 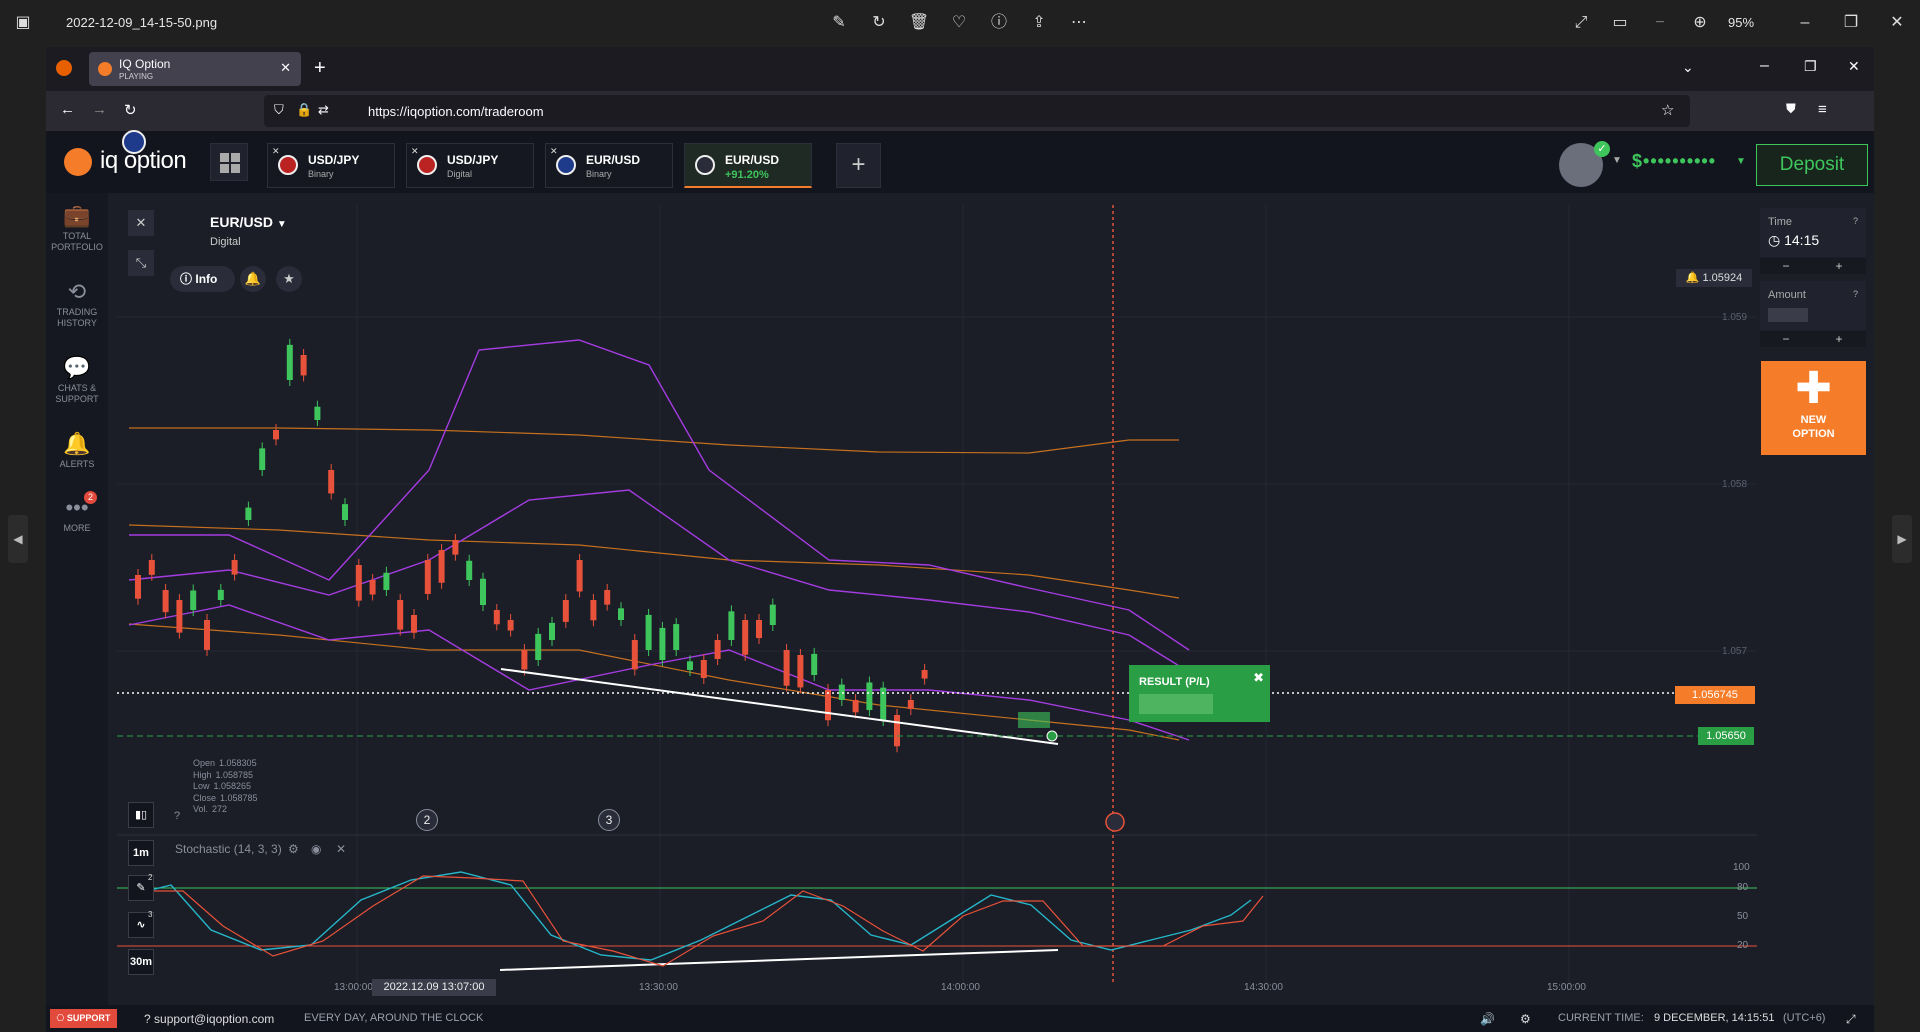 What do you see at coordinates (141, 853) in the screenshot?
I see `timeframe-1m-button: 1m` at bounding box center [141, 853].